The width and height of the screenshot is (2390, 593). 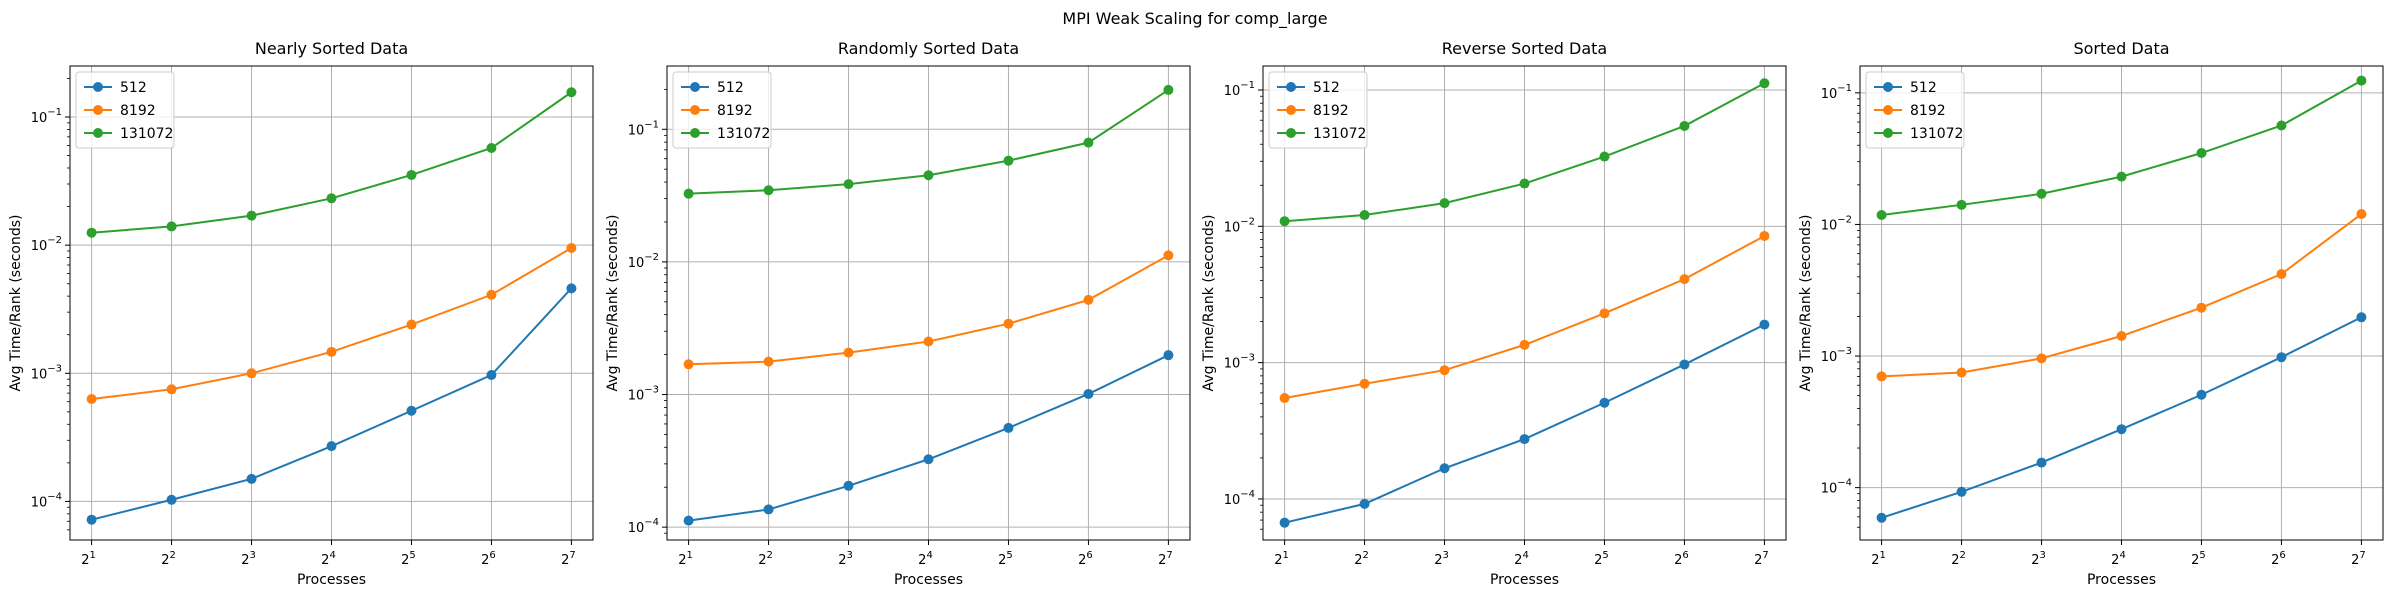 What do you see at coordinates (331, 48) in the screenshot?
I see `subplot-title: Nearly Sorted Data` at bounding box center [331, 48].